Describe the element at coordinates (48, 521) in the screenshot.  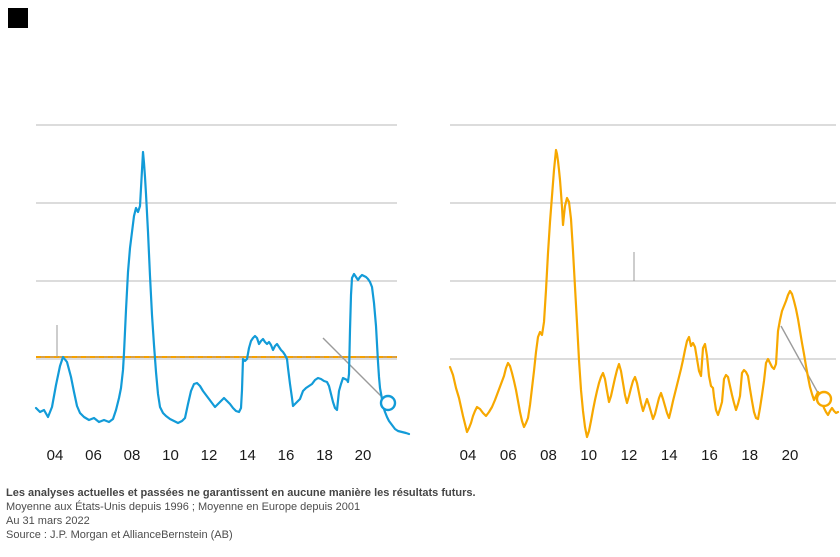
I see `asof-text: Au 31 mars 2022` at that location.